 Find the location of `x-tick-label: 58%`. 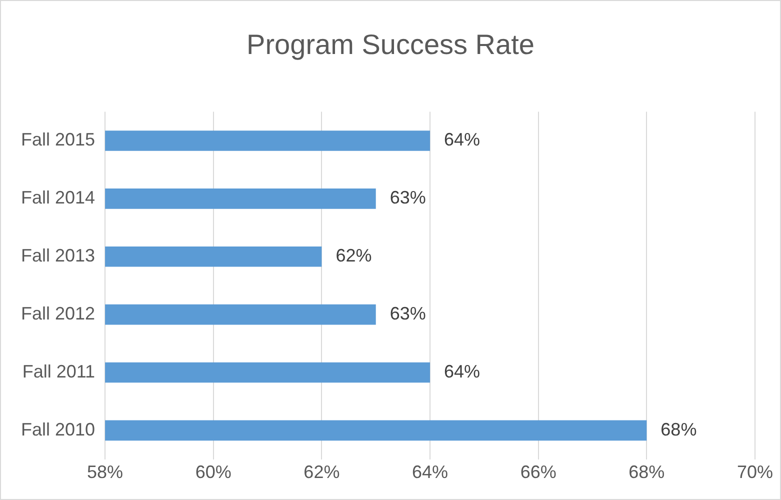

x-tick-label: 58% is located at coordinates (105, 472).